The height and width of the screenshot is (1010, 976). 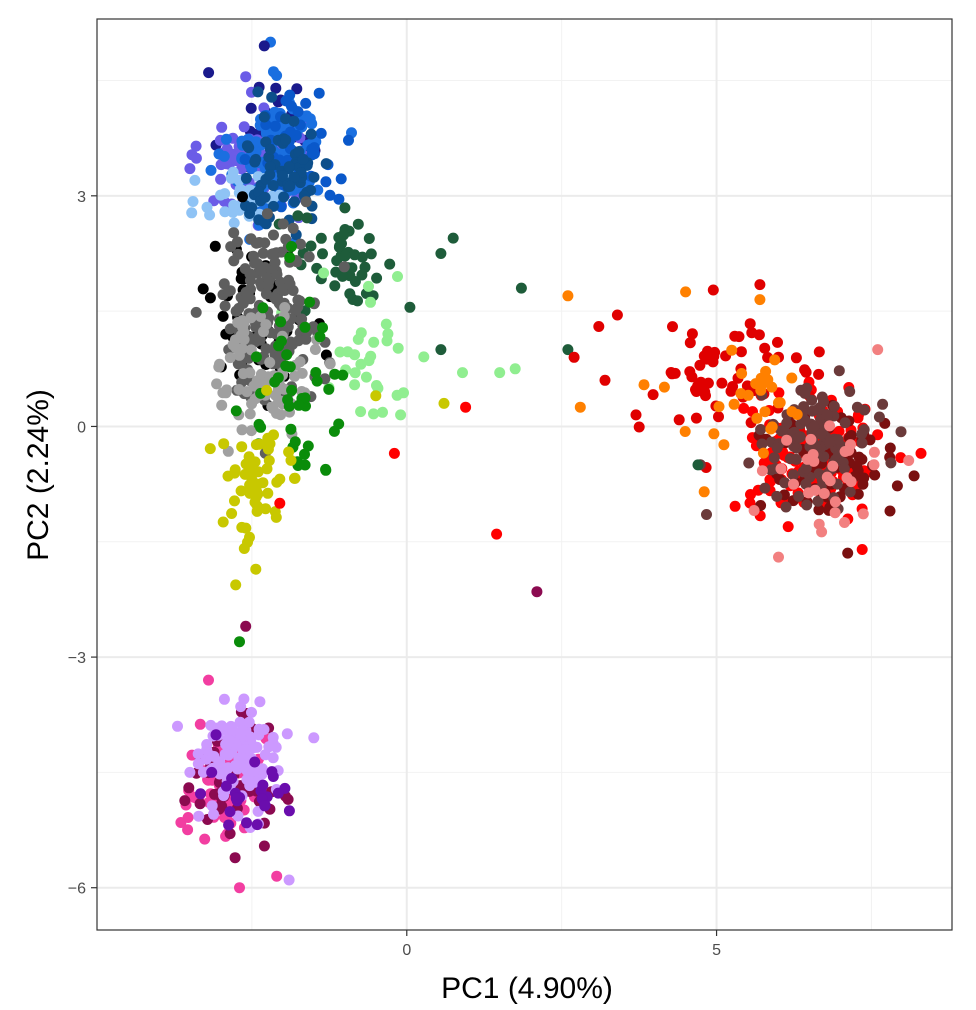 I want to click on y-tick-label: −3, so click(x=77, y=658).